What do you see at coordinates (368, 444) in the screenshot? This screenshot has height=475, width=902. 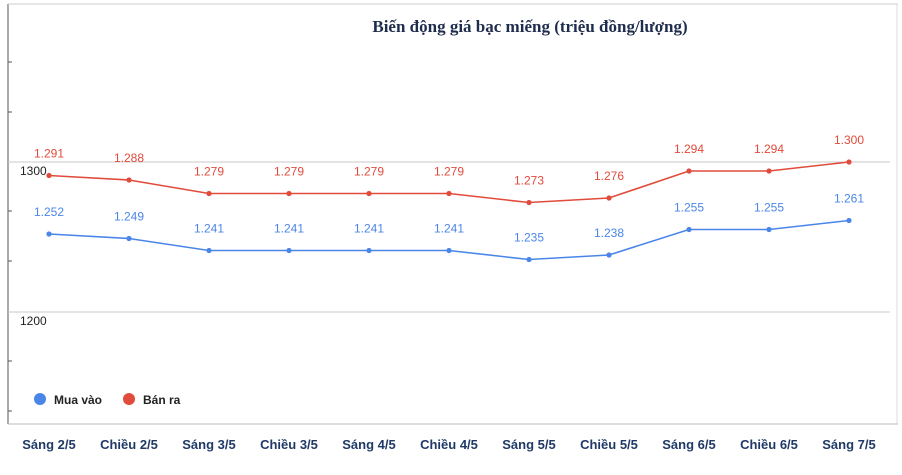 I see `x-tick-label: Sáng 4/5` at bounding box center [368, 444].